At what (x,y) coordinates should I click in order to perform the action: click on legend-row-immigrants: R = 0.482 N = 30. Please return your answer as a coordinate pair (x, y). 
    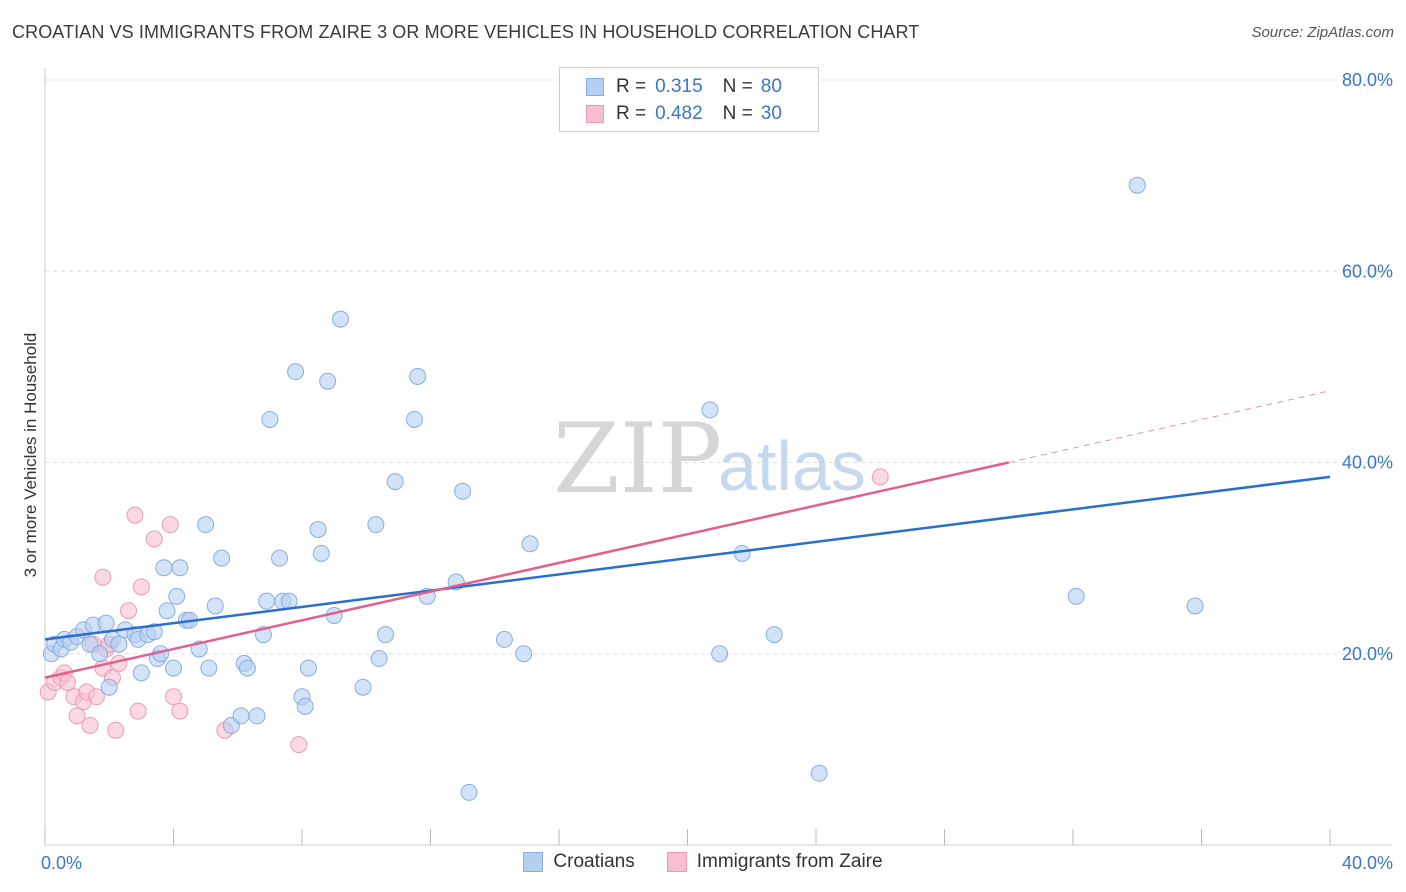
    Looking at the image, I should click on (684, 114).